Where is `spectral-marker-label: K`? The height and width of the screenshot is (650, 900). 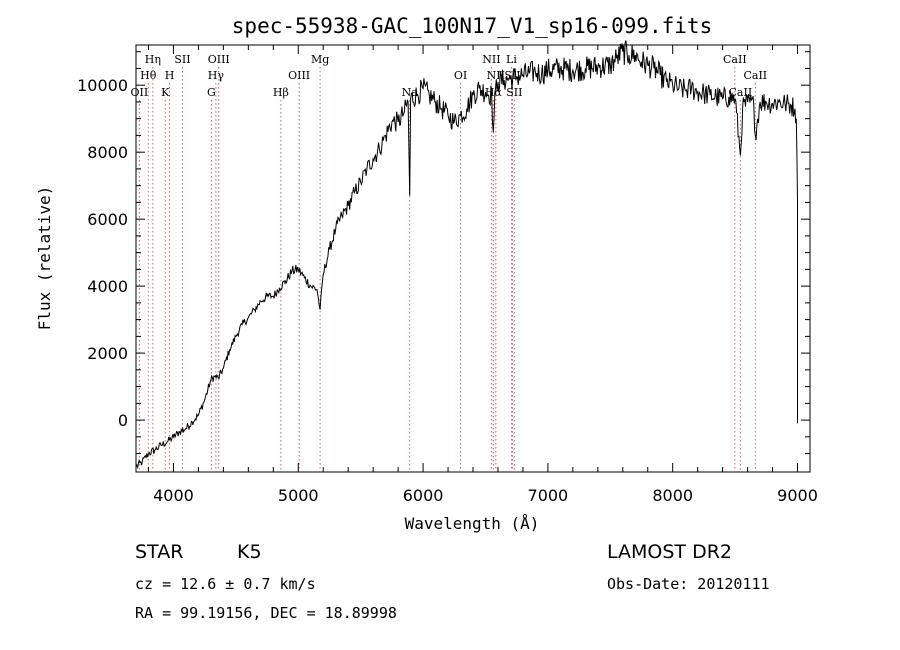
spectral-marker-label: K is located at coordinates (165, 92).